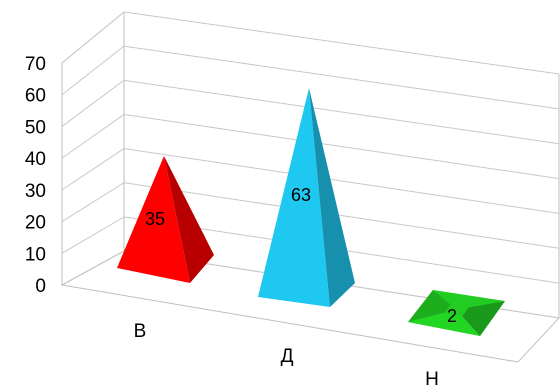  I want to click on pyramid-face-back, so click(429, 306).